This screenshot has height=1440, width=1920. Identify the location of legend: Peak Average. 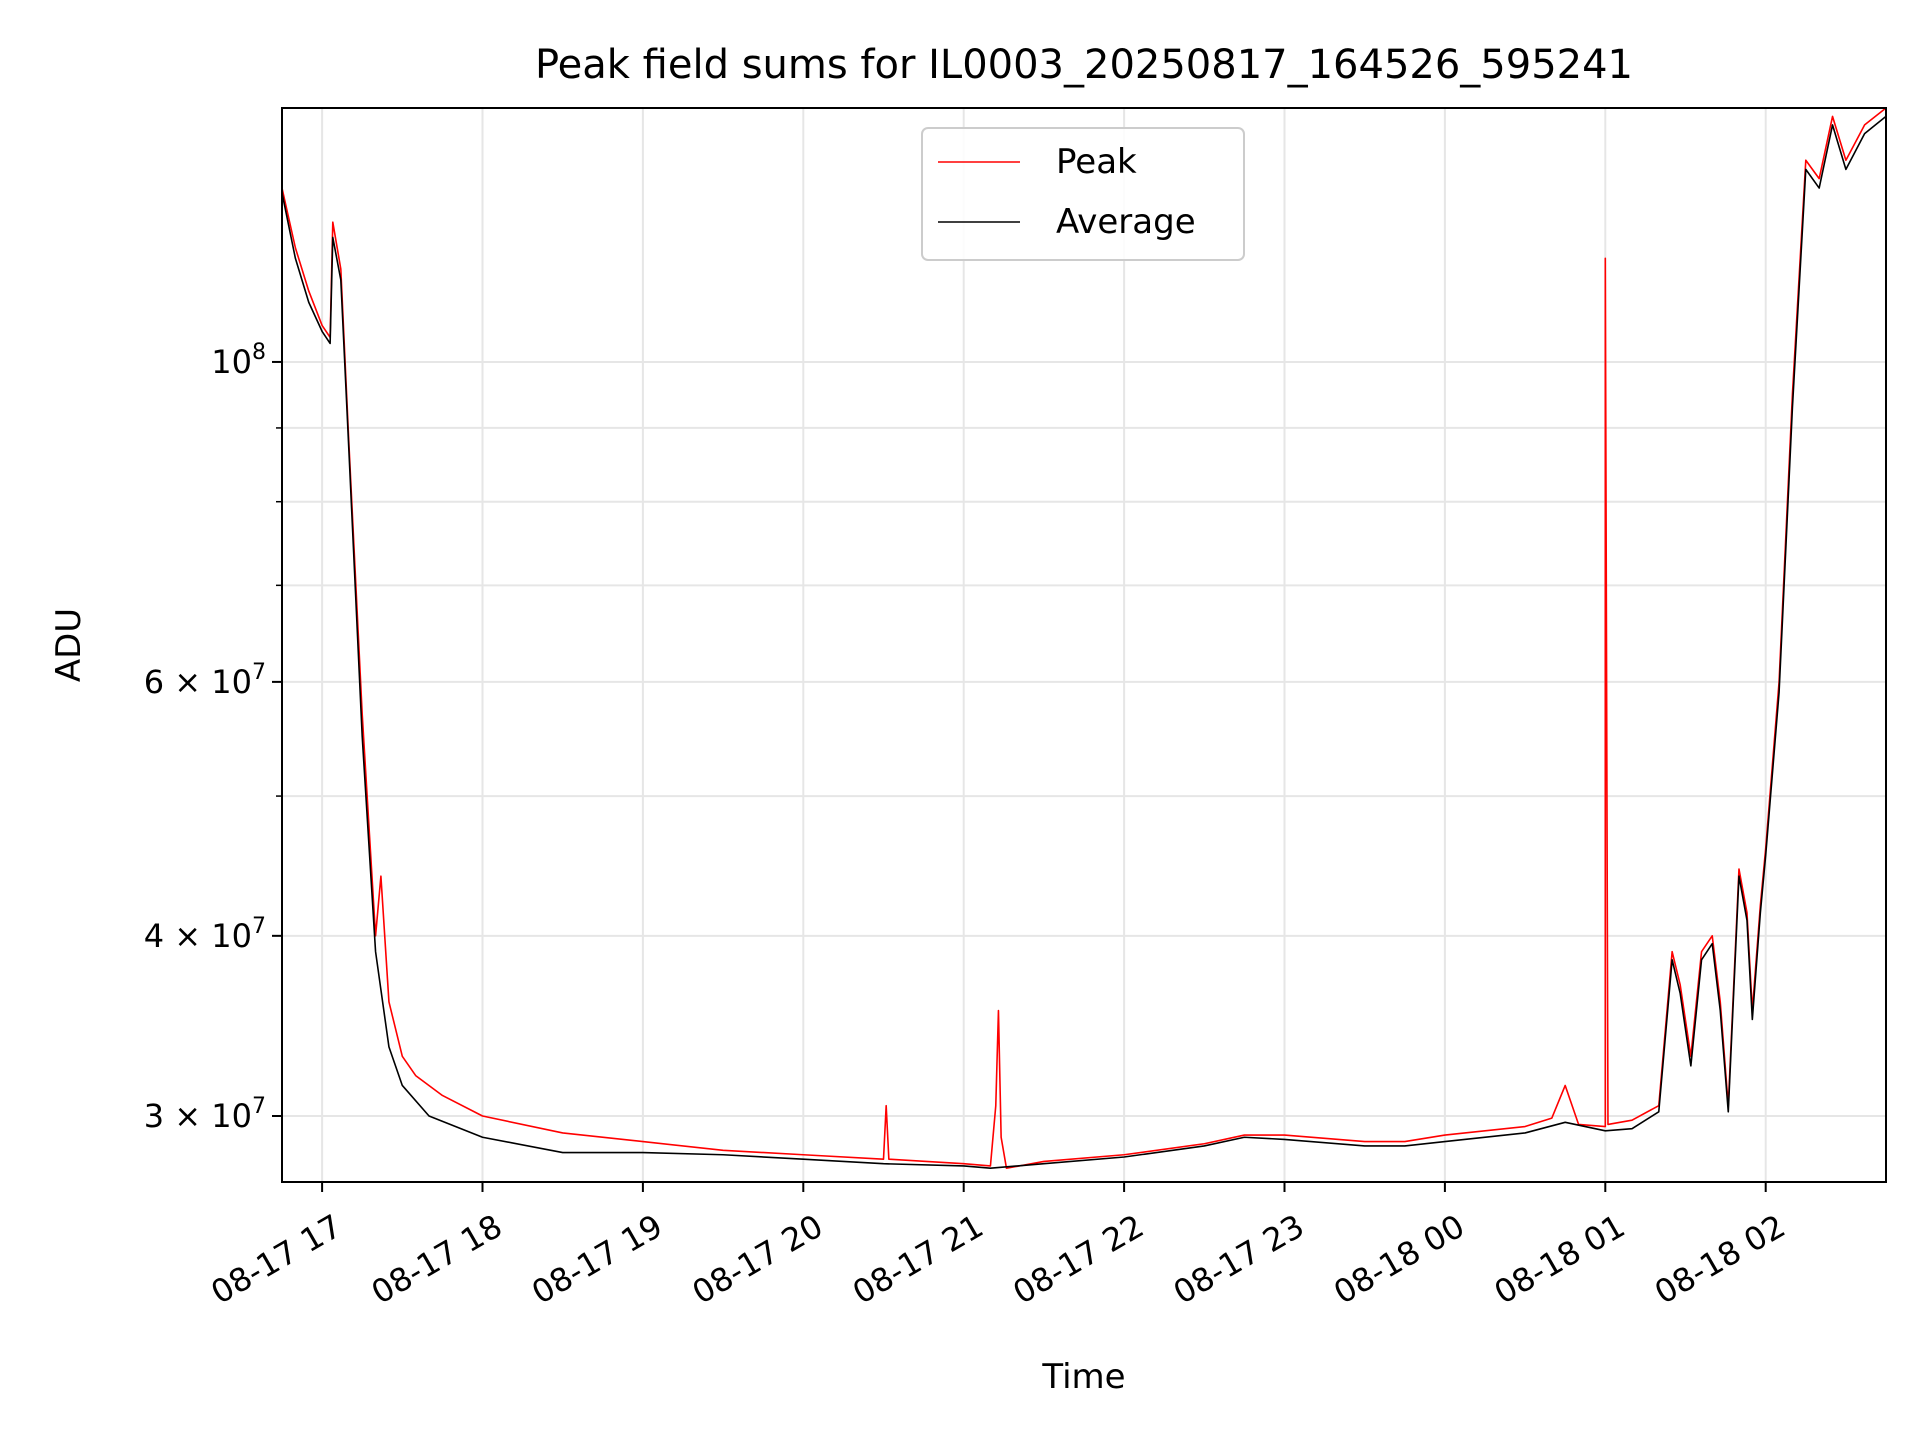
(1083, 194).